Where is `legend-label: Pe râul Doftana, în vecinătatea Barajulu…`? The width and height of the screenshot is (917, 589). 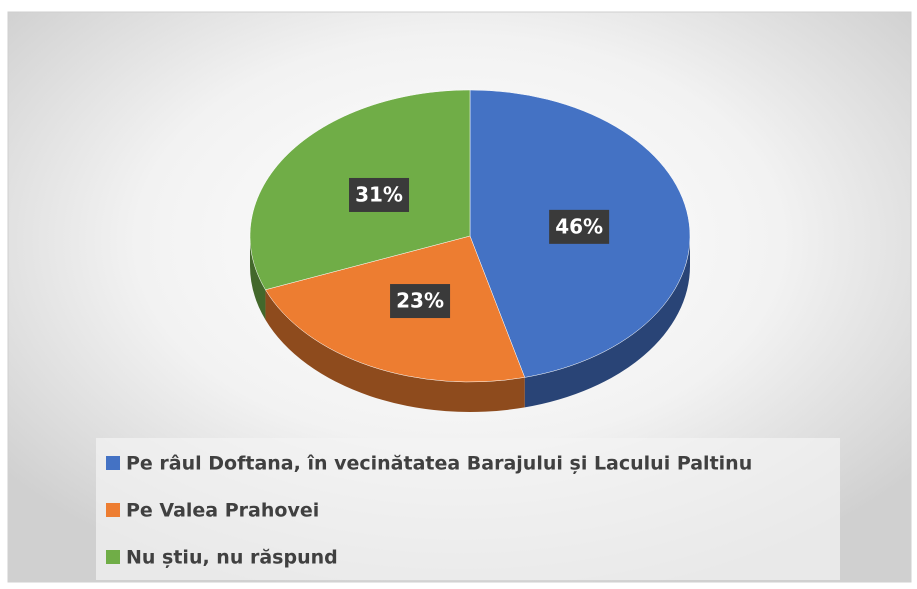
legend-label: Pe râul Doftana, în vecinătatea Barajulu… is located at coordinates (439, 464).